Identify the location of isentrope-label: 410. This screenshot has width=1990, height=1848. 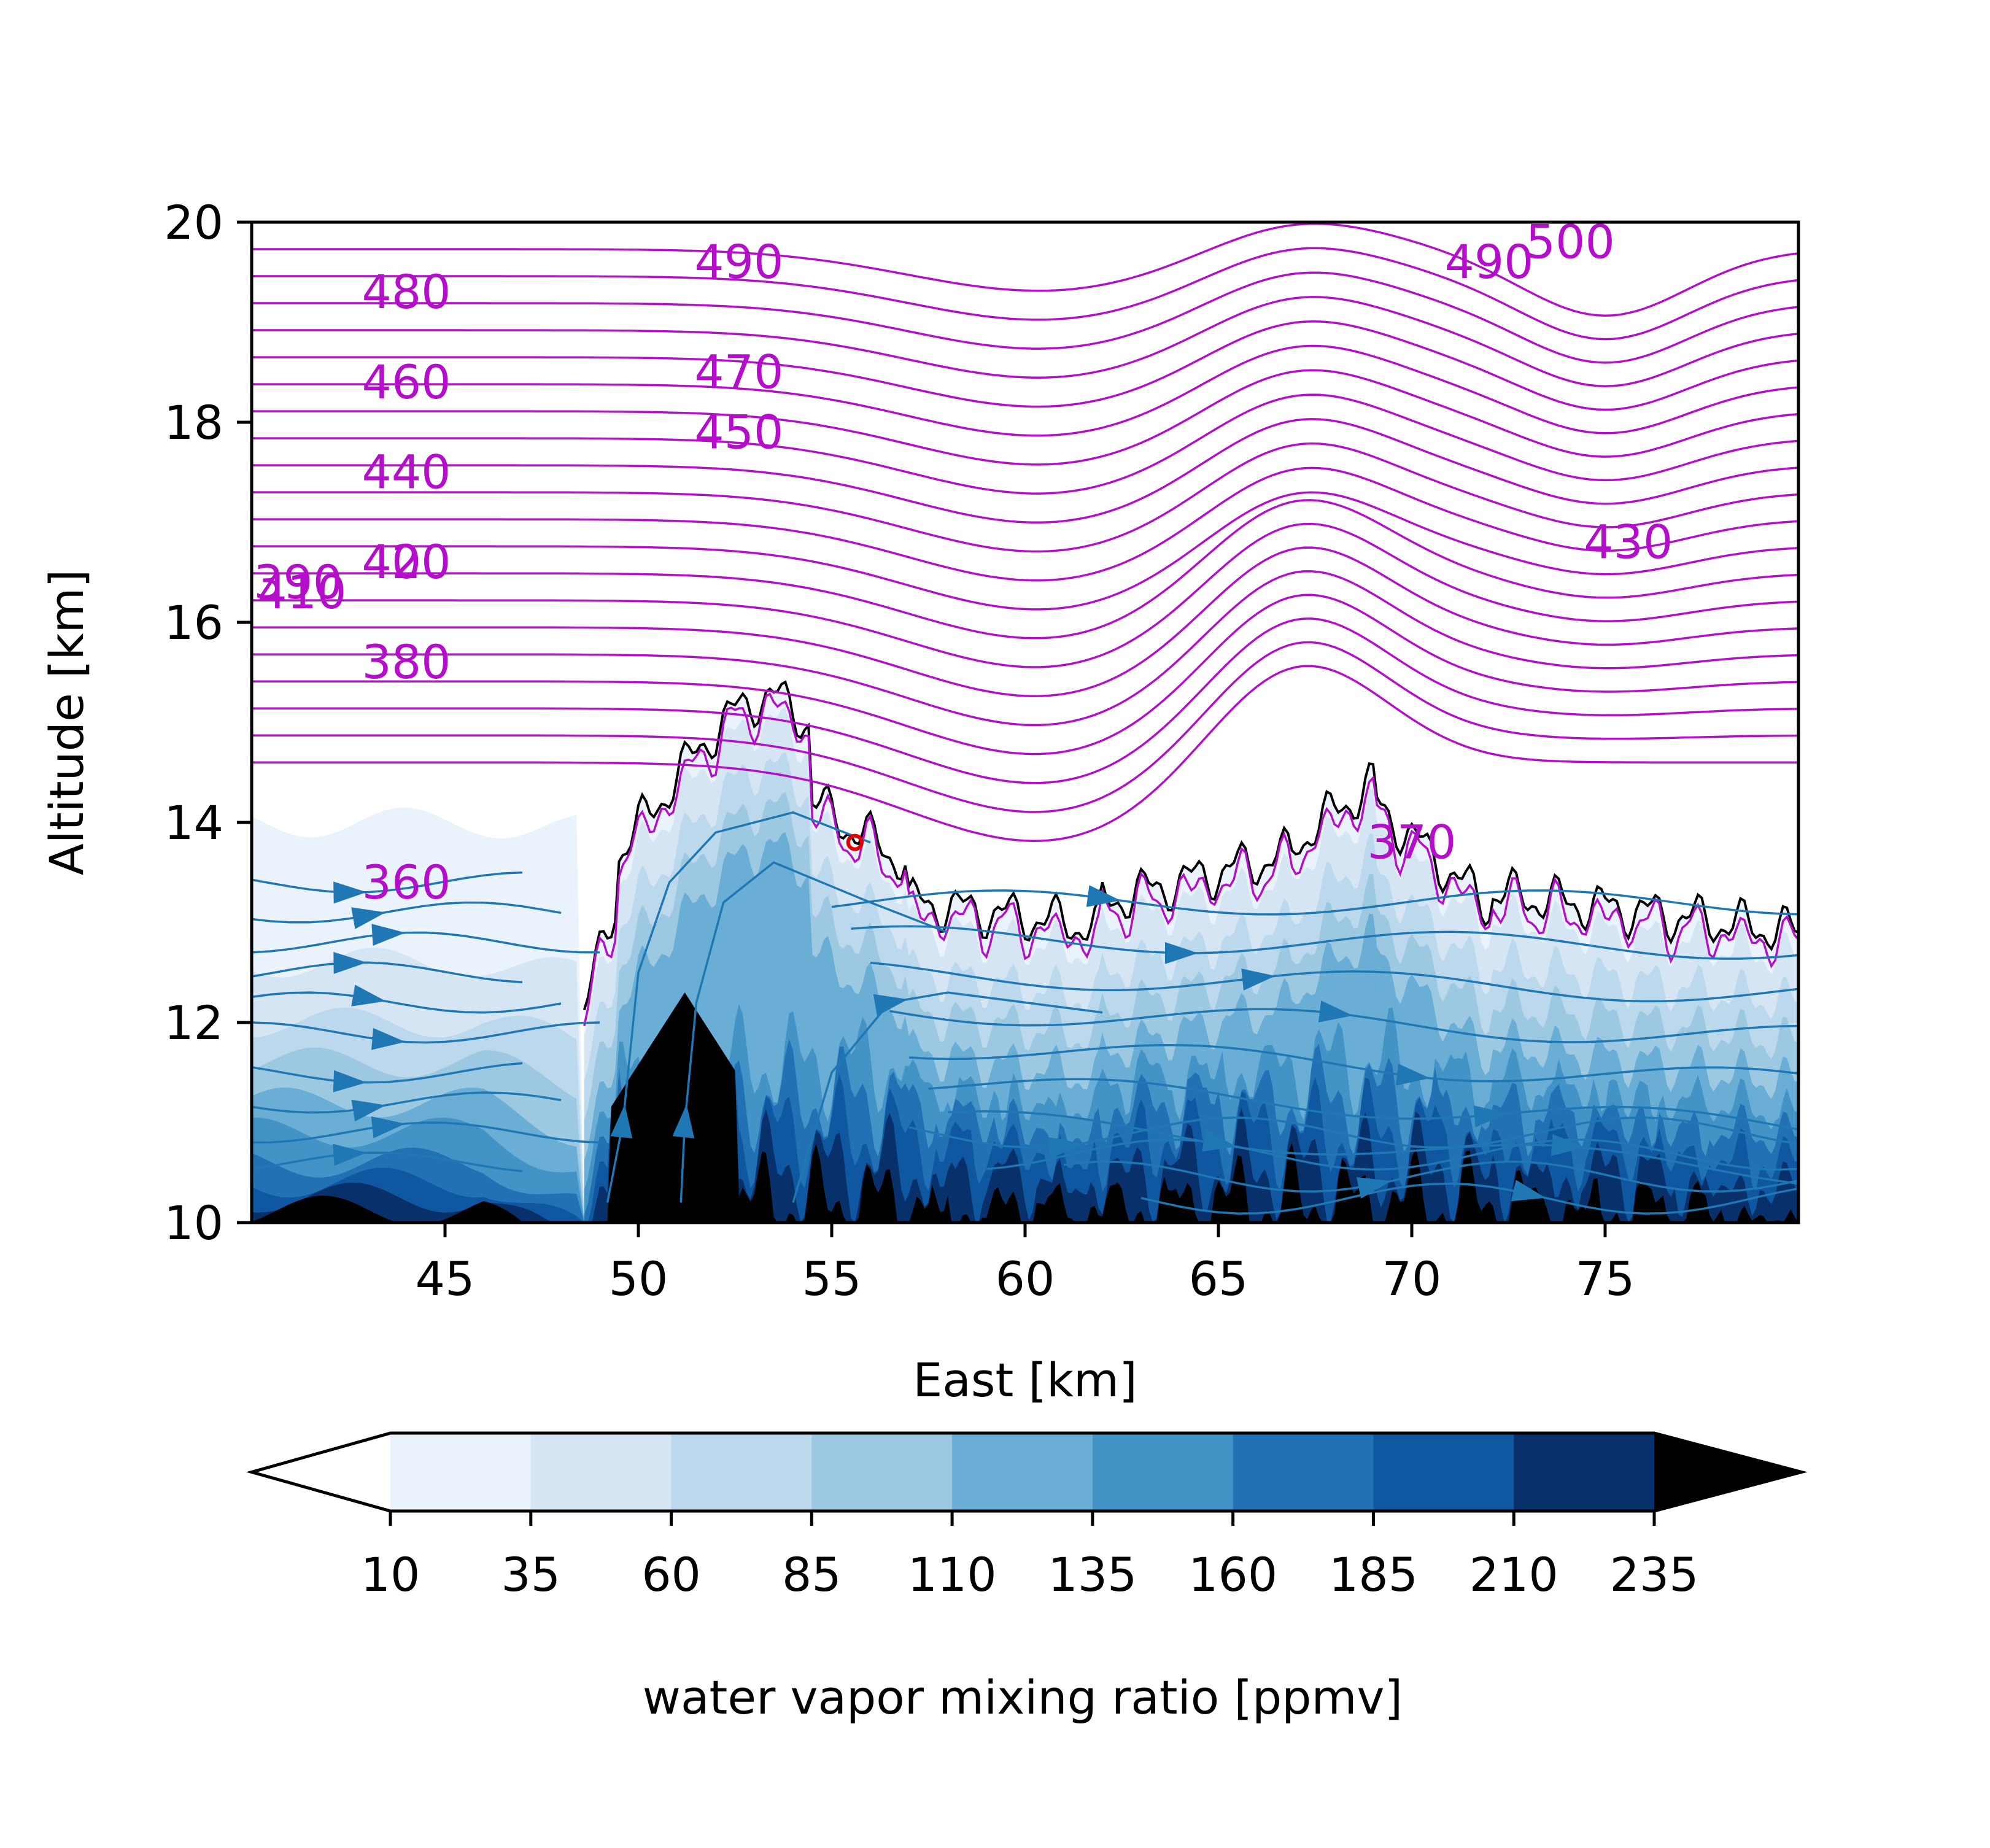
(301, 592).